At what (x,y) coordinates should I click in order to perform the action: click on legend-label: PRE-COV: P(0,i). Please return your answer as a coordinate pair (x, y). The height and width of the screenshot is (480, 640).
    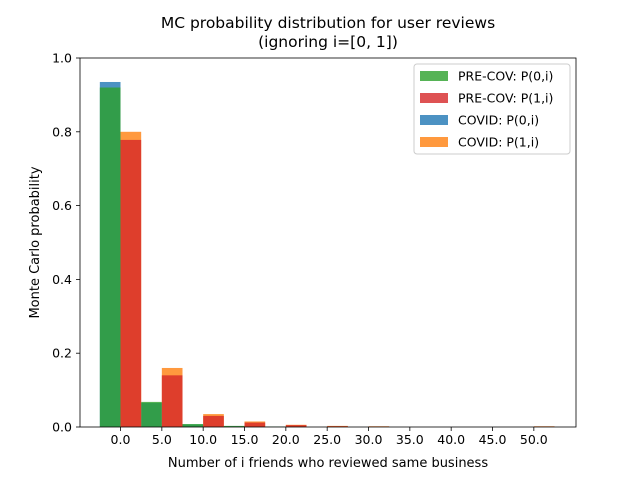
    Looking at the image, I should click on (505, 76).